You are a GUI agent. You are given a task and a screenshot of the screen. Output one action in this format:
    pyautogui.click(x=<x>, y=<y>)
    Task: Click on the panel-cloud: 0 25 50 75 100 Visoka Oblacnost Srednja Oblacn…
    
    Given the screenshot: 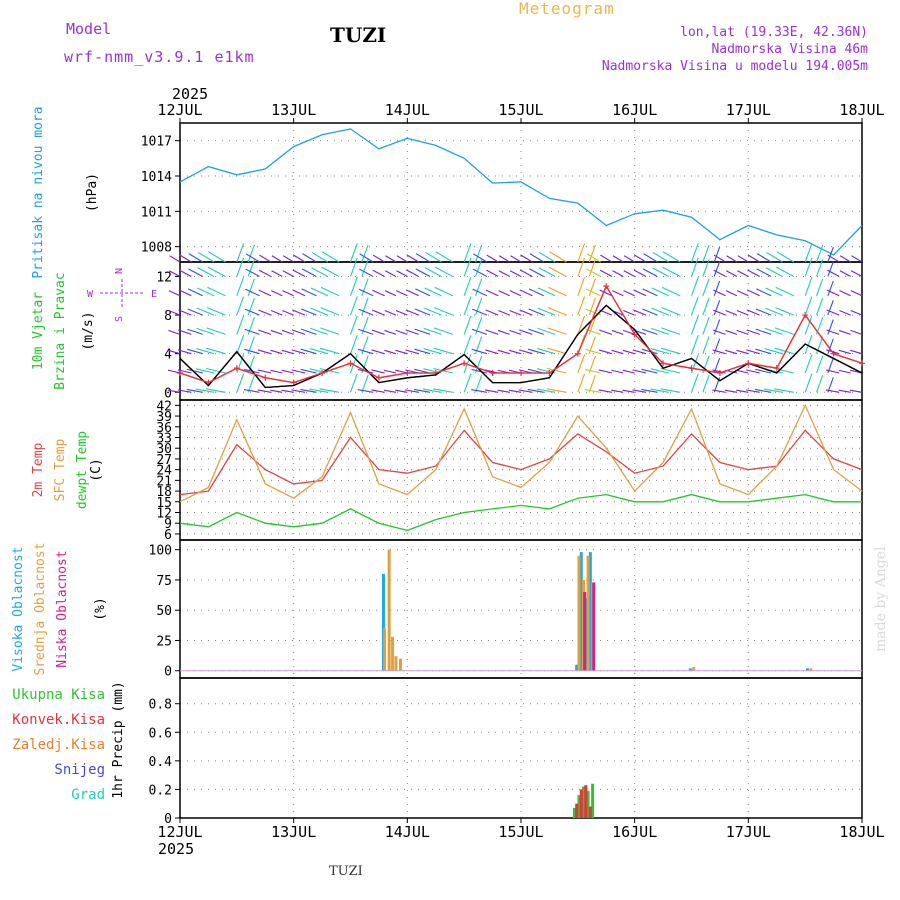 What is the action you would take?
    pyautogui.click(x=437, y=609)
    